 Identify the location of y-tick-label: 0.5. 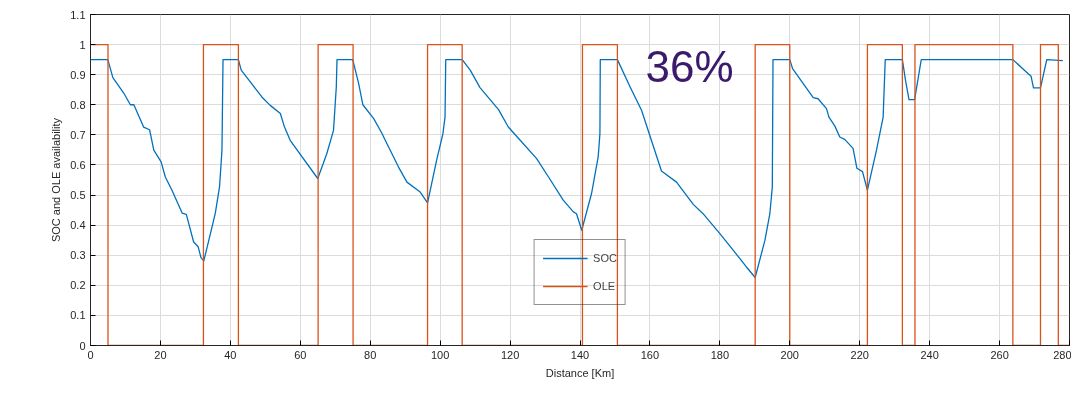
(78, 195).